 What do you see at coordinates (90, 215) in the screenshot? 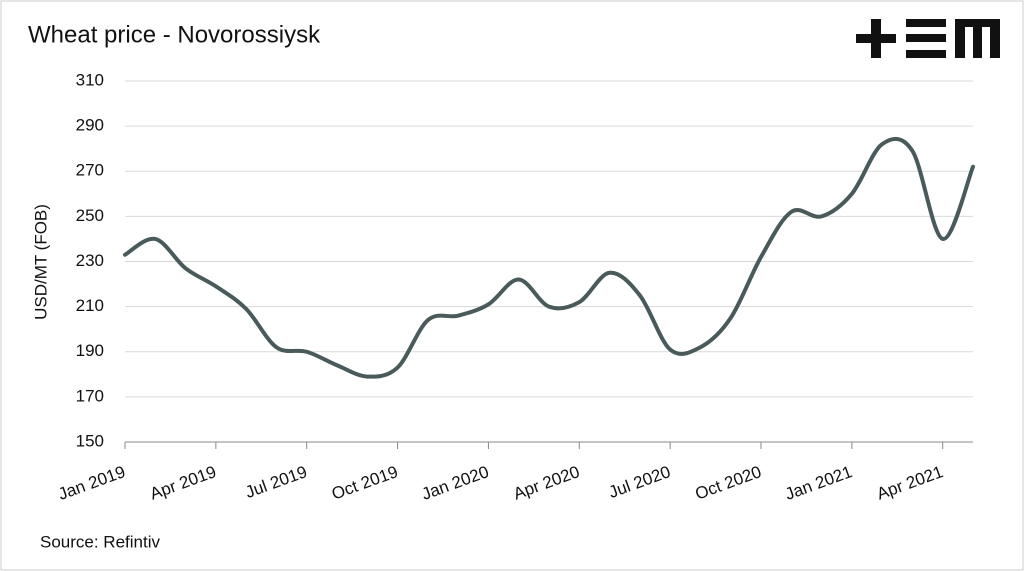
I see `y-tick-label: 250` at bounding box center [90, 215].